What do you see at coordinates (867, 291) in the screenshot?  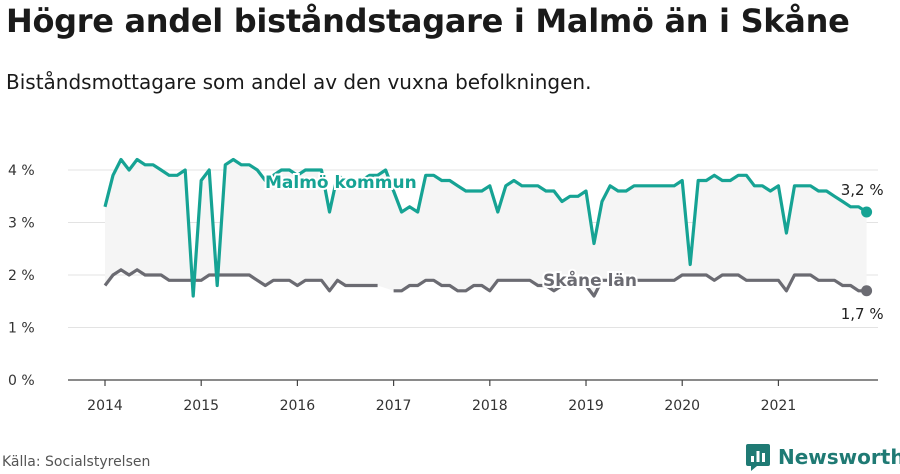 I see `end-marker-skane` at bounding box center [867, 291].